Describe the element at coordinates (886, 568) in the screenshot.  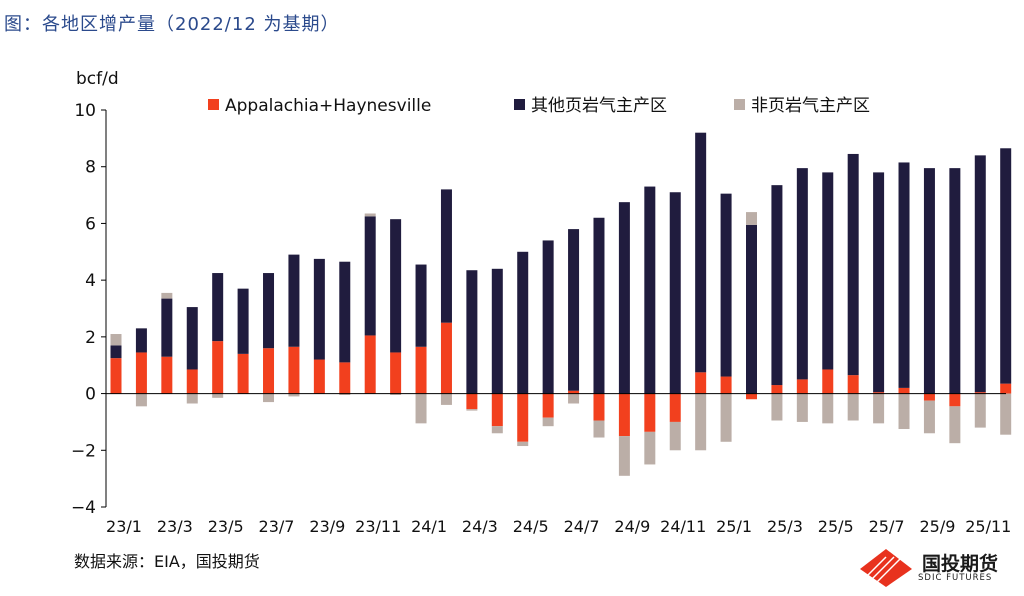
I see `logo-mark-icon` at that location.